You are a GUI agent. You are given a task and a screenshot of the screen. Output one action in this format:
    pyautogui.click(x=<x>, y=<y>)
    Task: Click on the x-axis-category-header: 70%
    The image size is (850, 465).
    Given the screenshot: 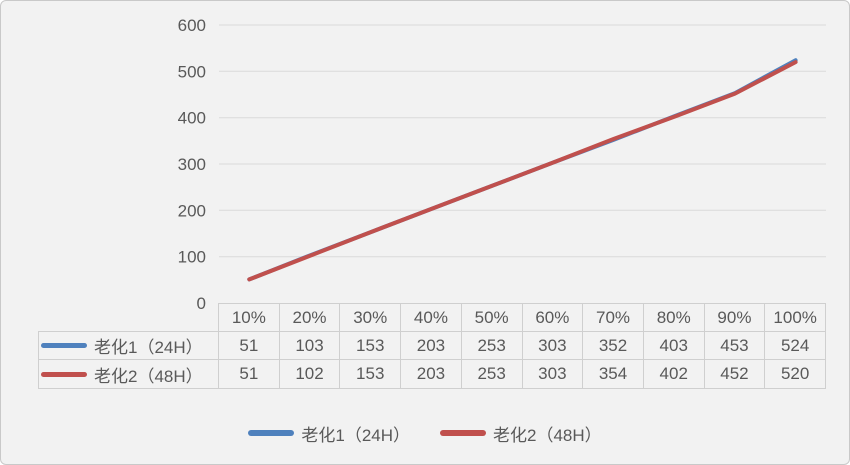 What is the action you would take?
    pyautogui.click(x=613, y=317)
    